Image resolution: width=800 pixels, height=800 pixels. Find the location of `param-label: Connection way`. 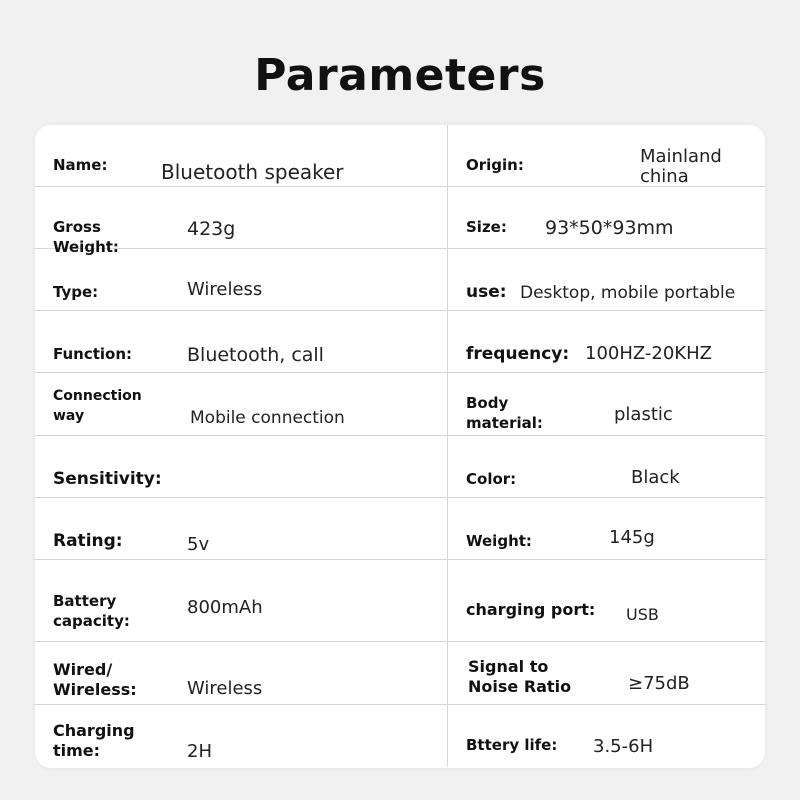

param-label: Connection way is located at coordinates (97, 406).